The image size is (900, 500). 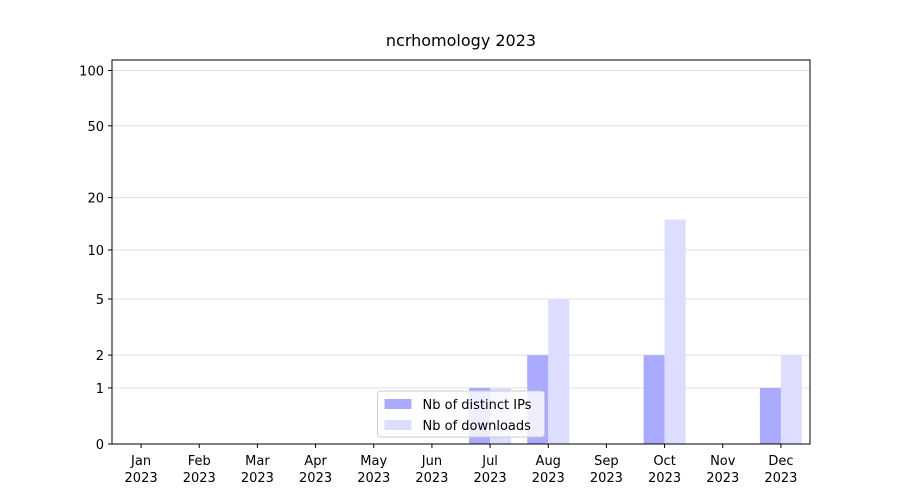 What do you see at coordinates (722, 470) in the screenshot?
I see `x-tick-label: Nov 2023` at bounding box center [722, 470].